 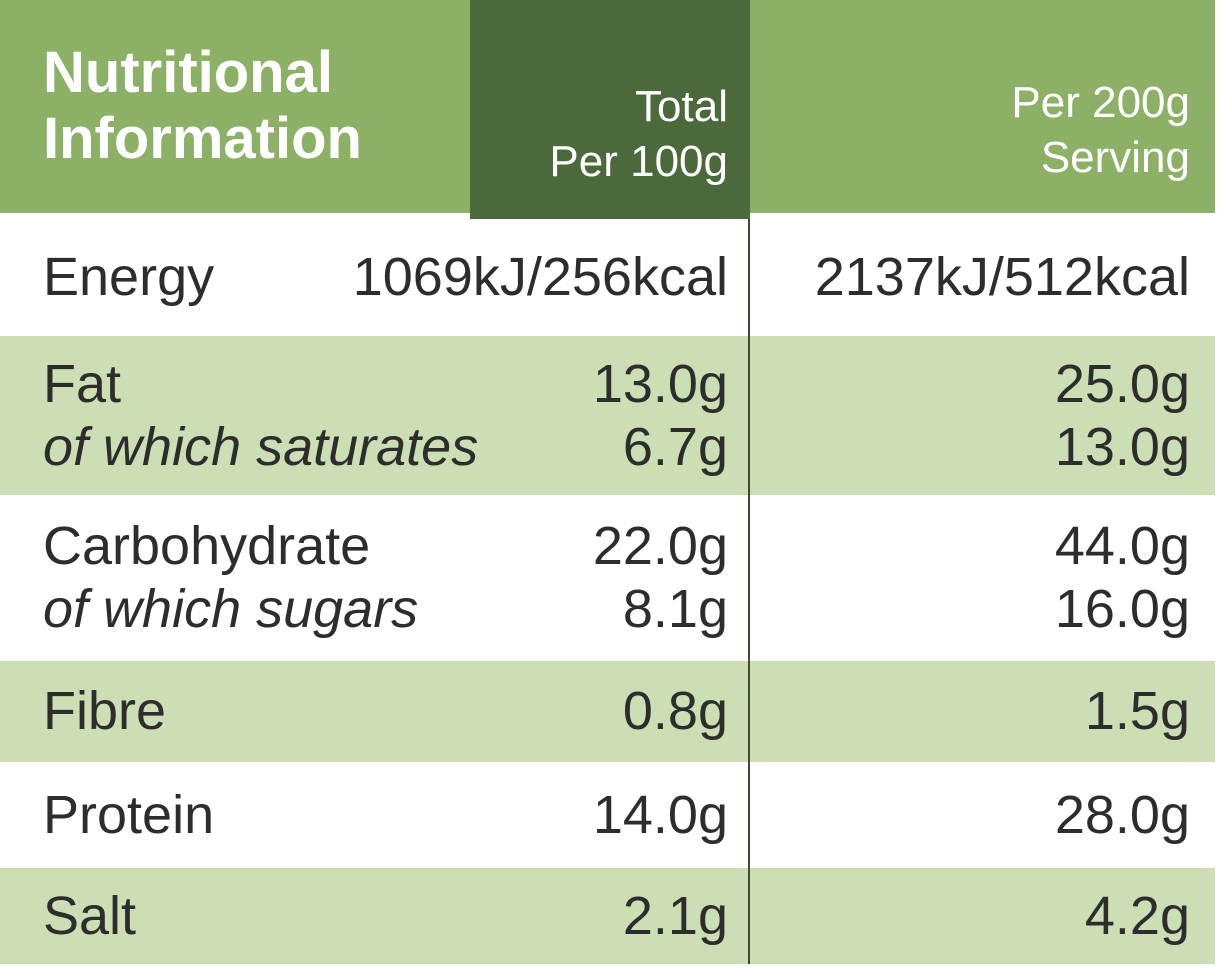 I want to click on value-per-100g-main: 2.1g, so click(x=675, y=915).